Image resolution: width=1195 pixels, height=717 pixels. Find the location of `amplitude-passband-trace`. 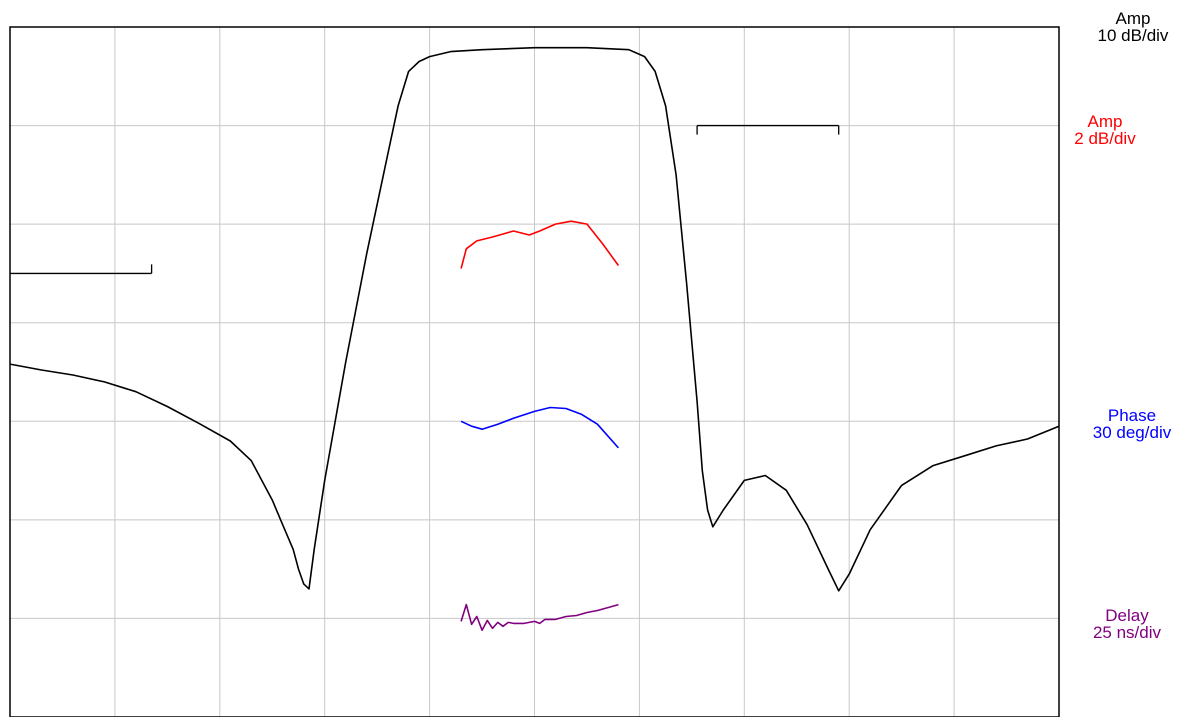

amplitude-passband-trace is located at coordinates (540, 244).